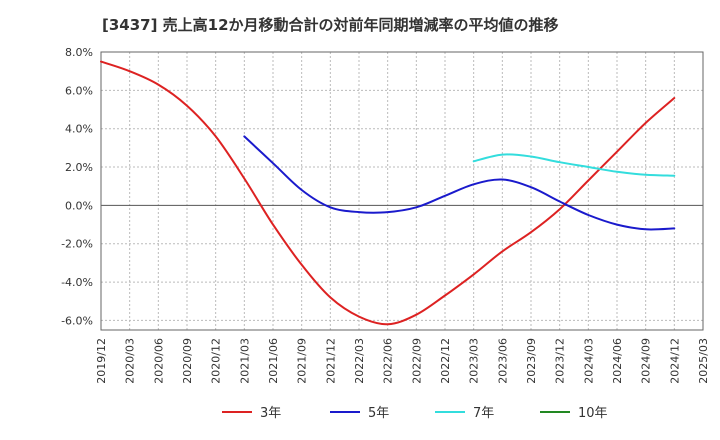  I want to click on x-tick-label: 2024/12, so click(674, 361).